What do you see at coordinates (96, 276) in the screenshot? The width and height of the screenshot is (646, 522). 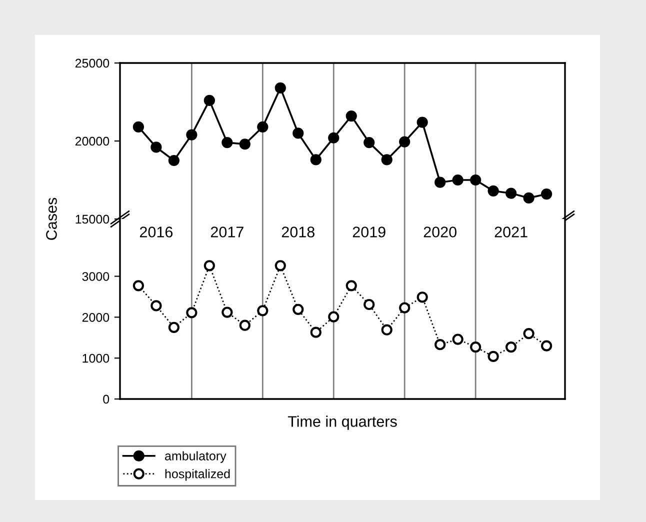 I see `y-tick-label: 3000` at bounding box center [96, 276].